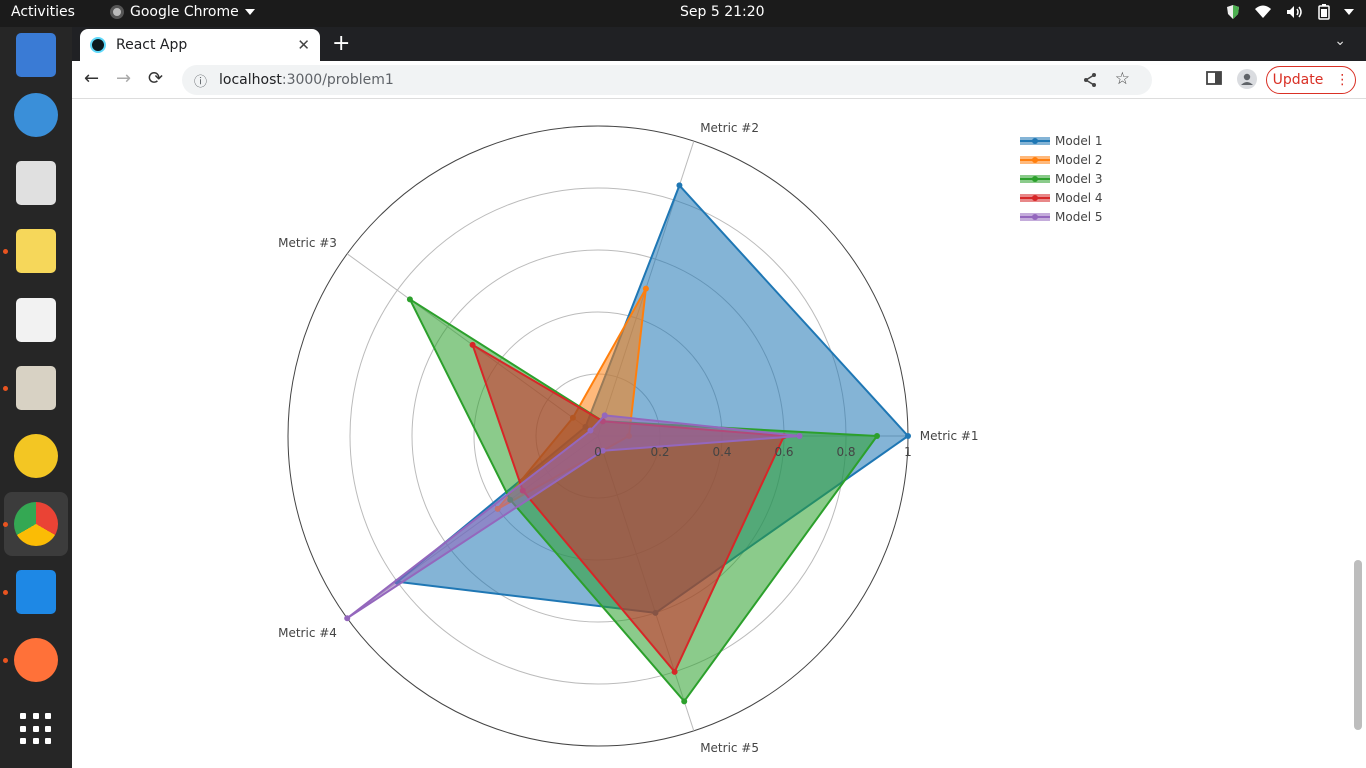  Describe the element at coordinates (124, 78) in the screenshot. I see `forward-arrow-icon: →` at that location.